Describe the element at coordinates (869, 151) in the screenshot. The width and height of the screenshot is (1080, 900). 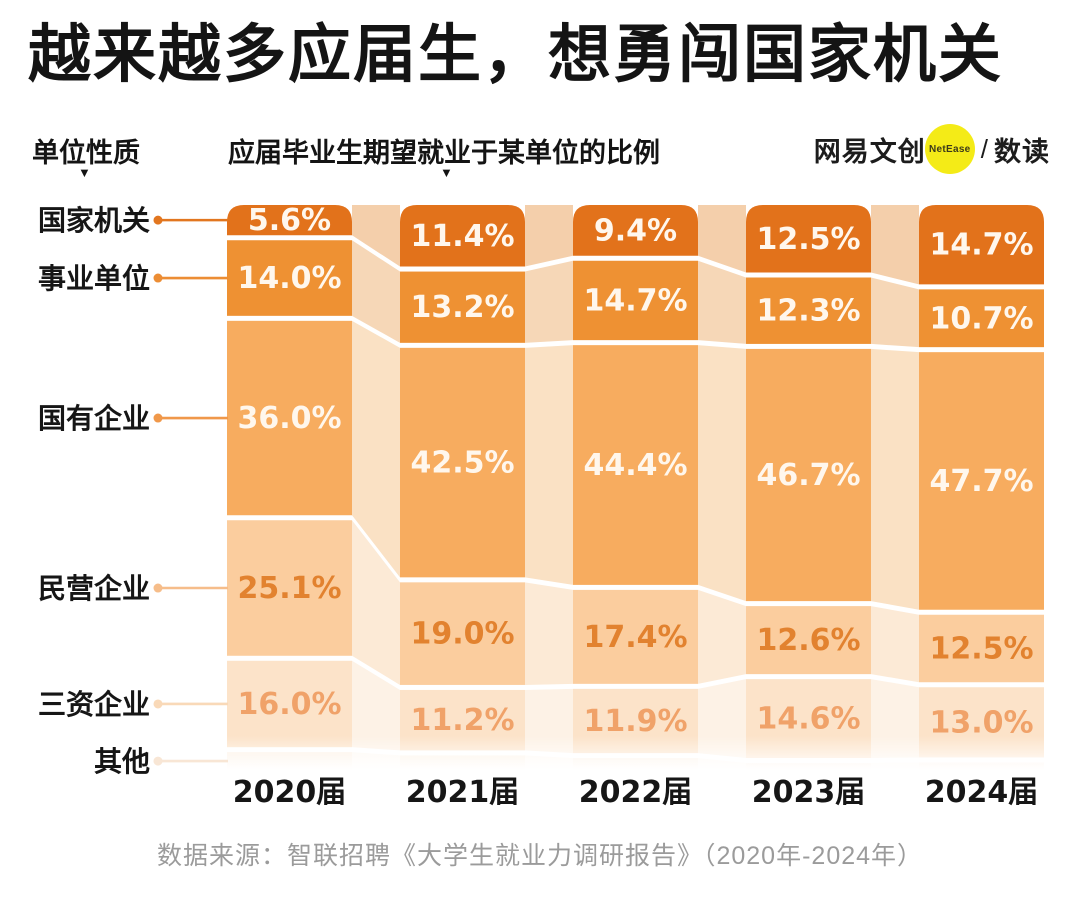
I see `brand-name: 网易文创` at that location.